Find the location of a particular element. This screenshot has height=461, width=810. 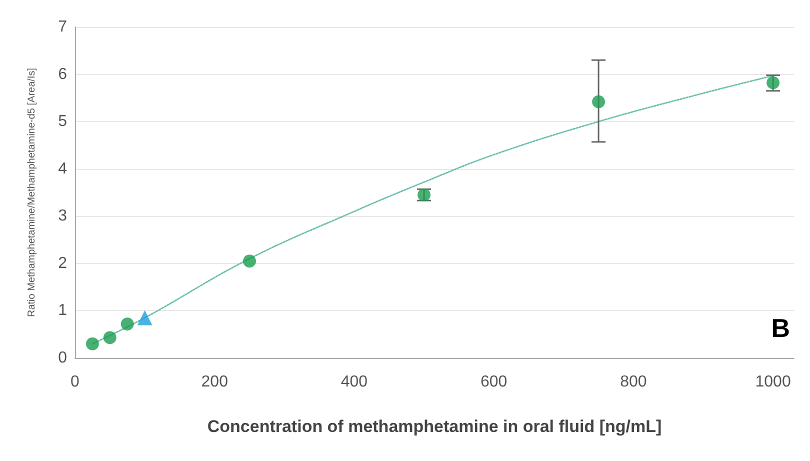

y-tick-label: 0 is located at coordinates (63, 358).